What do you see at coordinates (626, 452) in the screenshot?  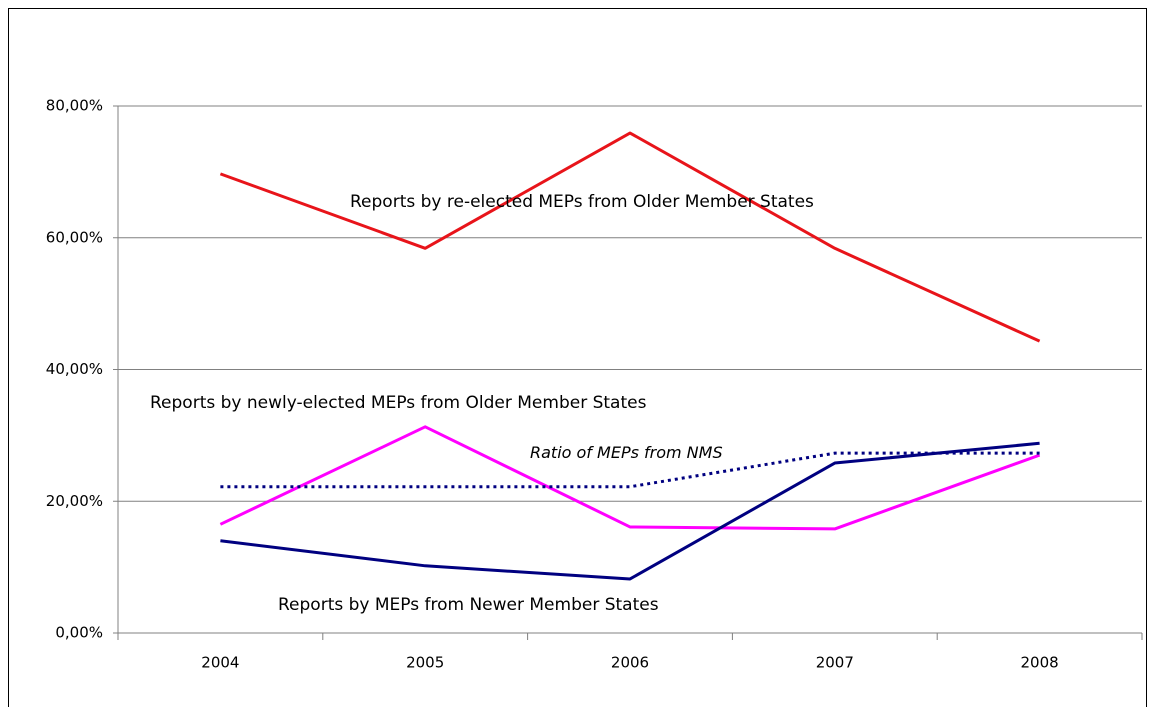 I see `series-annotation: Ratio of MEPs from NMS` at bounding box center [626, 452].